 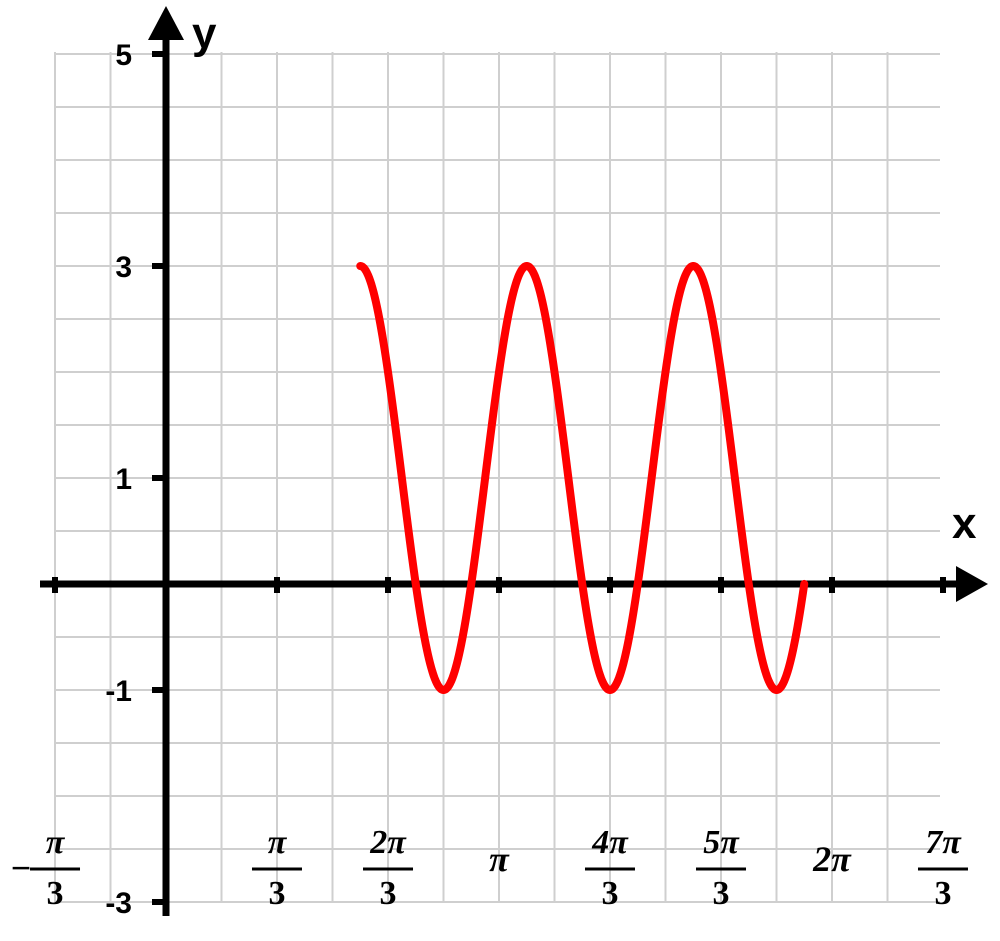 What do you see at coordinates (46, 868) in the screenshot?
I see `x-tick-label: π 3−` at bounding box center [46, 868].